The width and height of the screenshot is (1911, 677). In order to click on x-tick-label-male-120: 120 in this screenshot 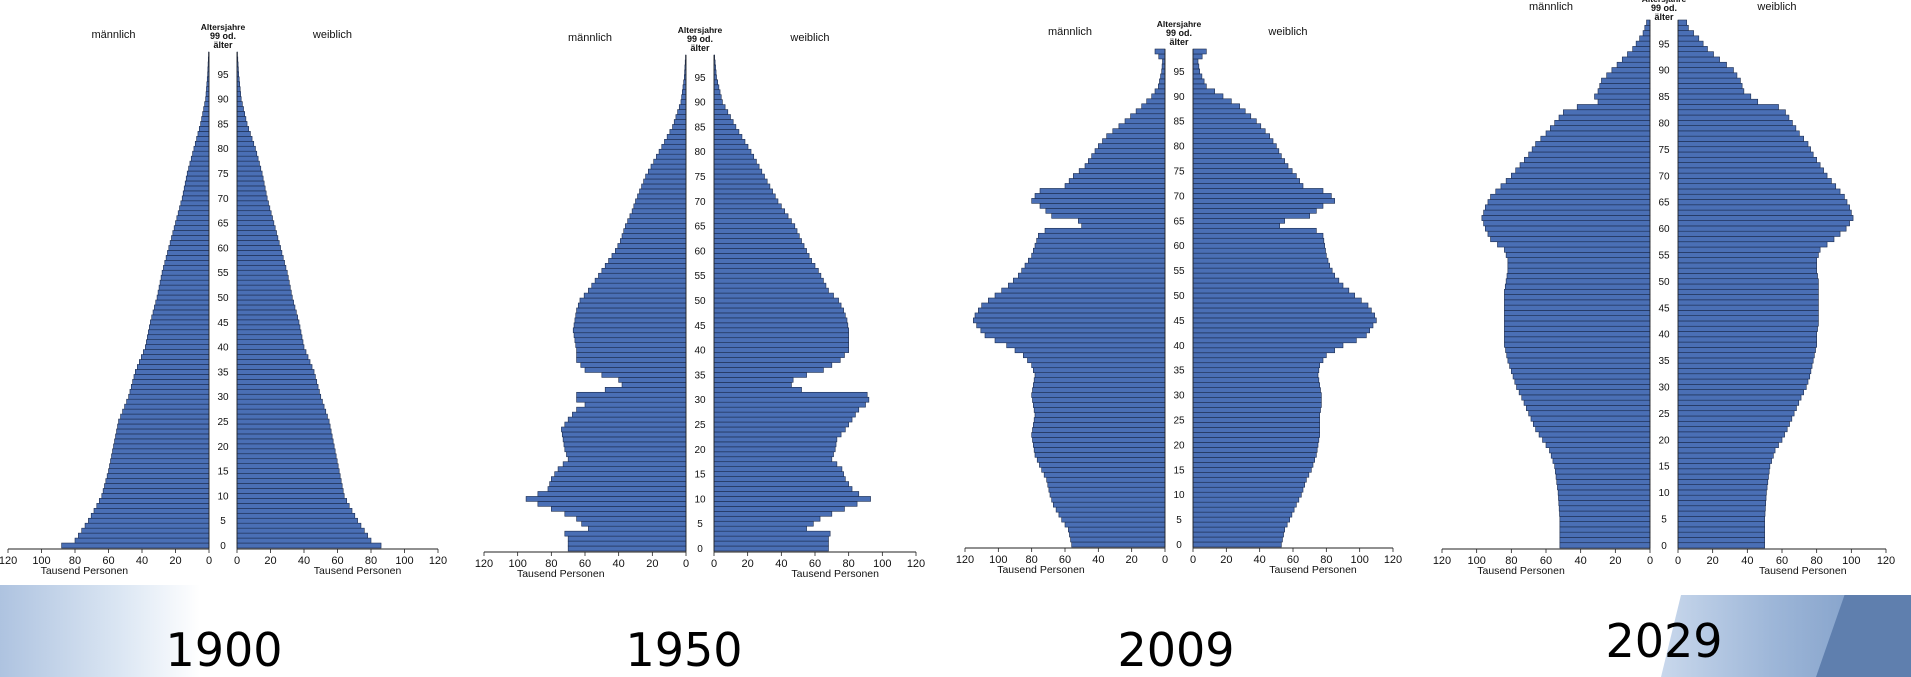, I will do `click(484, 564)`.